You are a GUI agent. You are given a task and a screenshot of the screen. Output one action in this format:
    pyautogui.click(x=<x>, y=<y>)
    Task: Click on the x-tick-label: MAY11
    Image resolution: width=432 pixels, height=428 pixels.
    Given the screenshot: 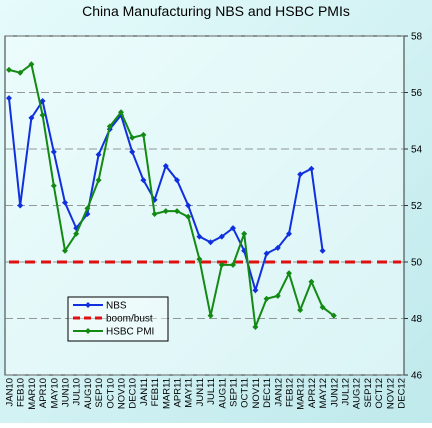 What is the action you would take?
    pyautogui.click(x=189, y=393)
    